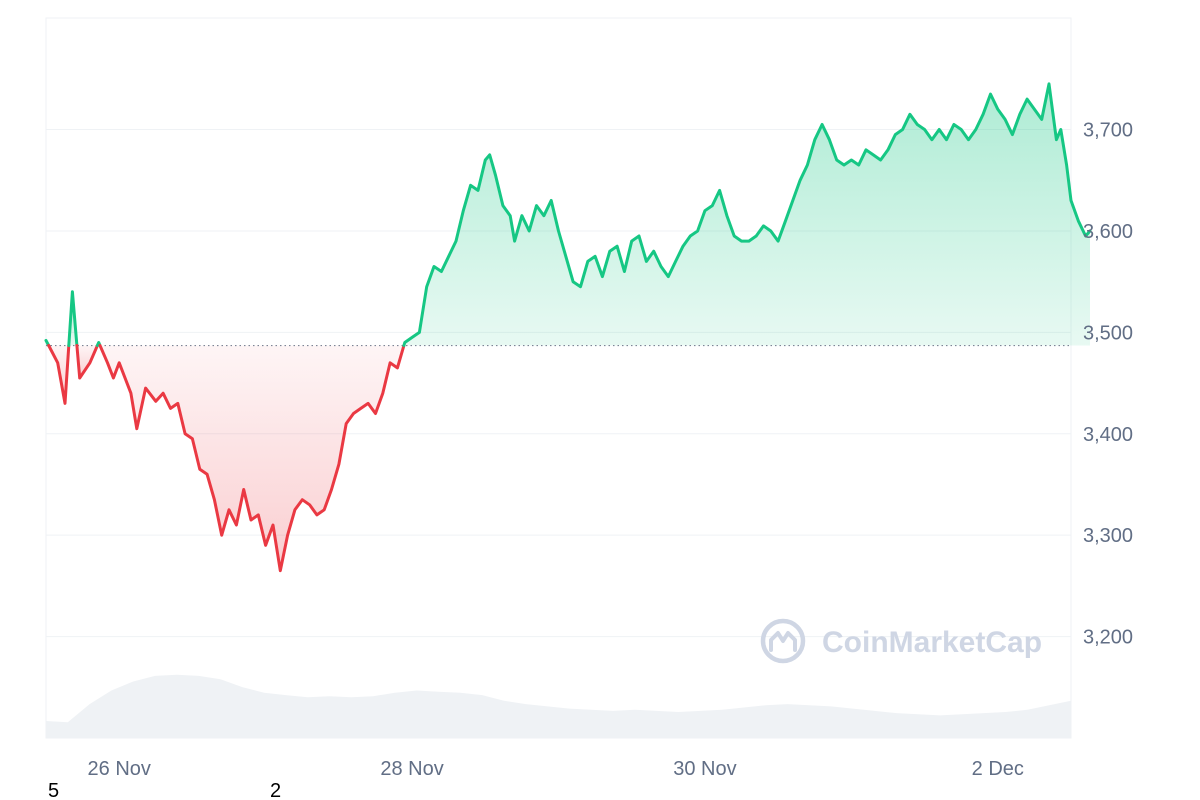 This screenshot has height=800, width=1200. Describe the element at coordinates (556, 769) in the screenshot. I see `x-axis-ticks: 26 Nov 28 Nov 30 Nov 2 Dec` at that location.